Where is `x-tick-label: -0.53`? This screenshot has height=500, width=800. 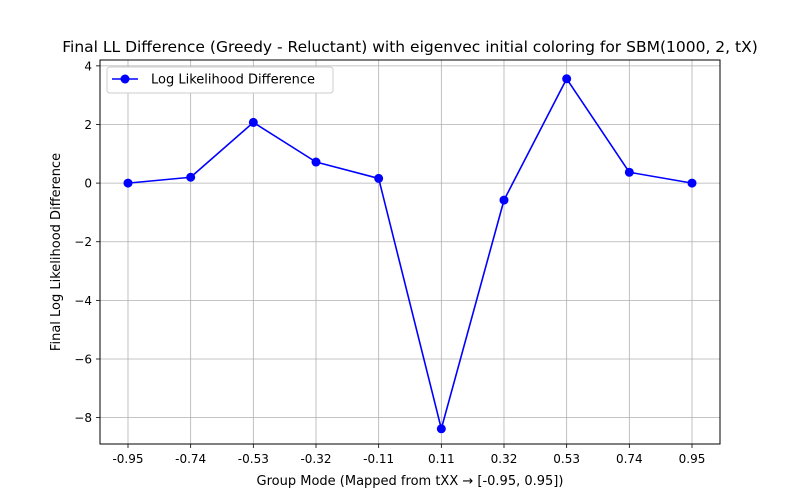
x-tick-label: -0.53 is located at coordinates (253, 459).